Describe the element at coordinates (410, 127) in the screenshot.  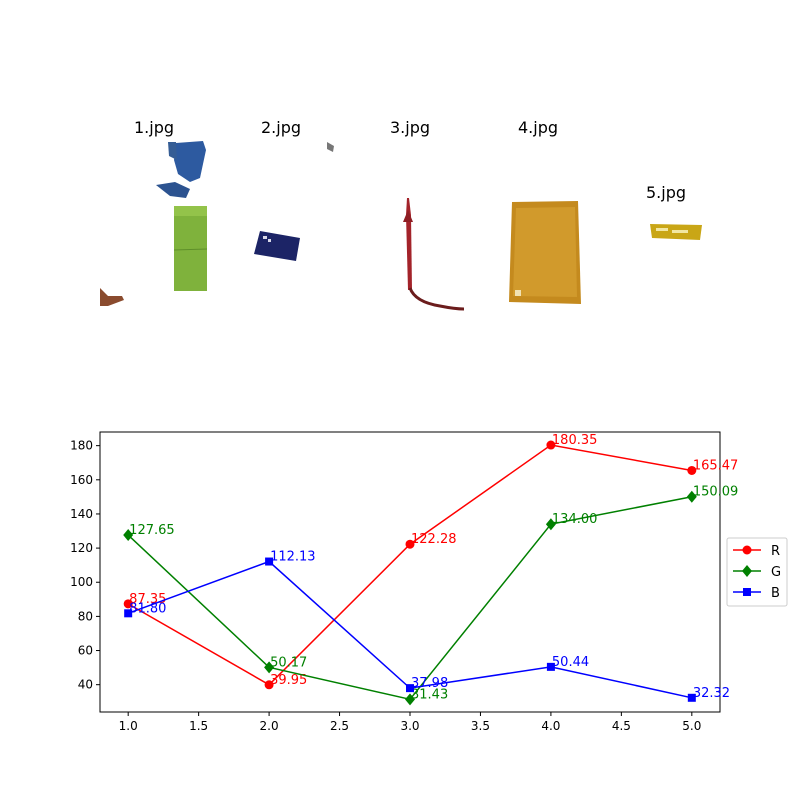
I see `thumbnail-title-3: 3.jpg` at that location.